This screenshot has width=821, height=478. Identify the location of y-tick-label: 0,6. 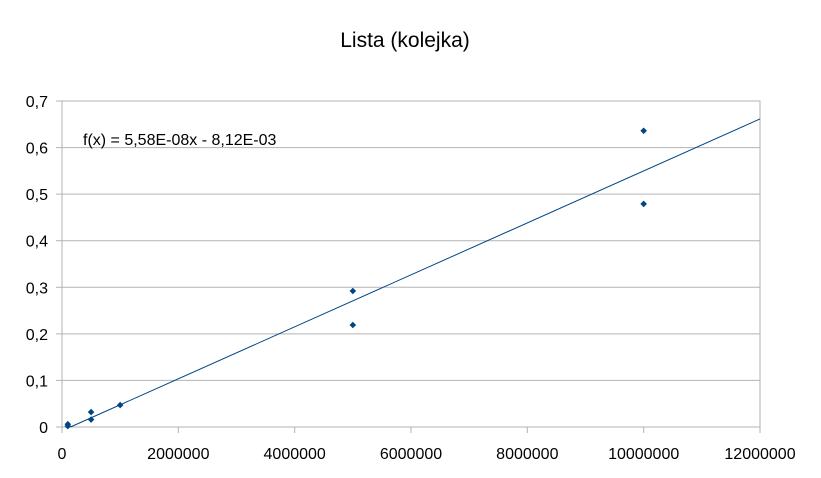
(37, 149).